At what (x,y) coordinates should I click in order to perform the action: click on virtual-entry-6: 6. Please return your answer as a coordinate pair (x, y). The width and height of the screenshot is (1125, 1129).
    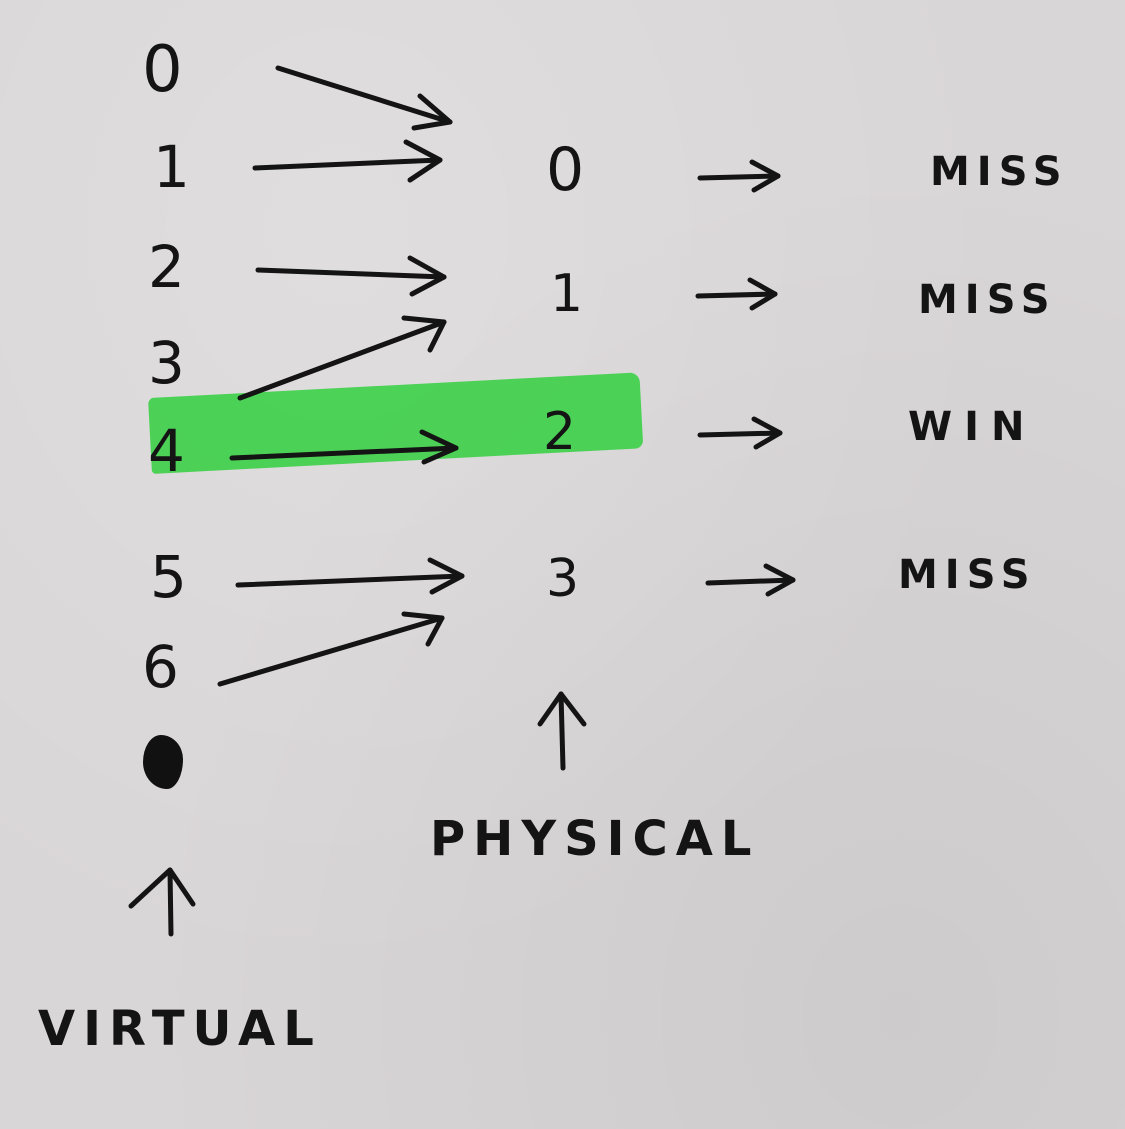
    Looking at the image, I should click on (160, 667).